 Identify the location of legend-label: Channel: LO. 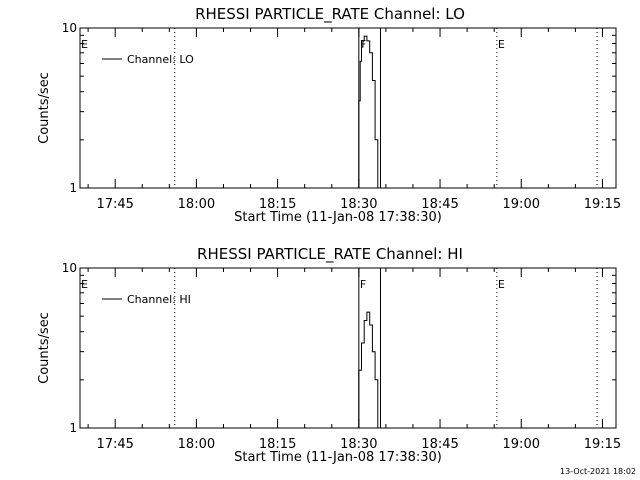
(160, 59).